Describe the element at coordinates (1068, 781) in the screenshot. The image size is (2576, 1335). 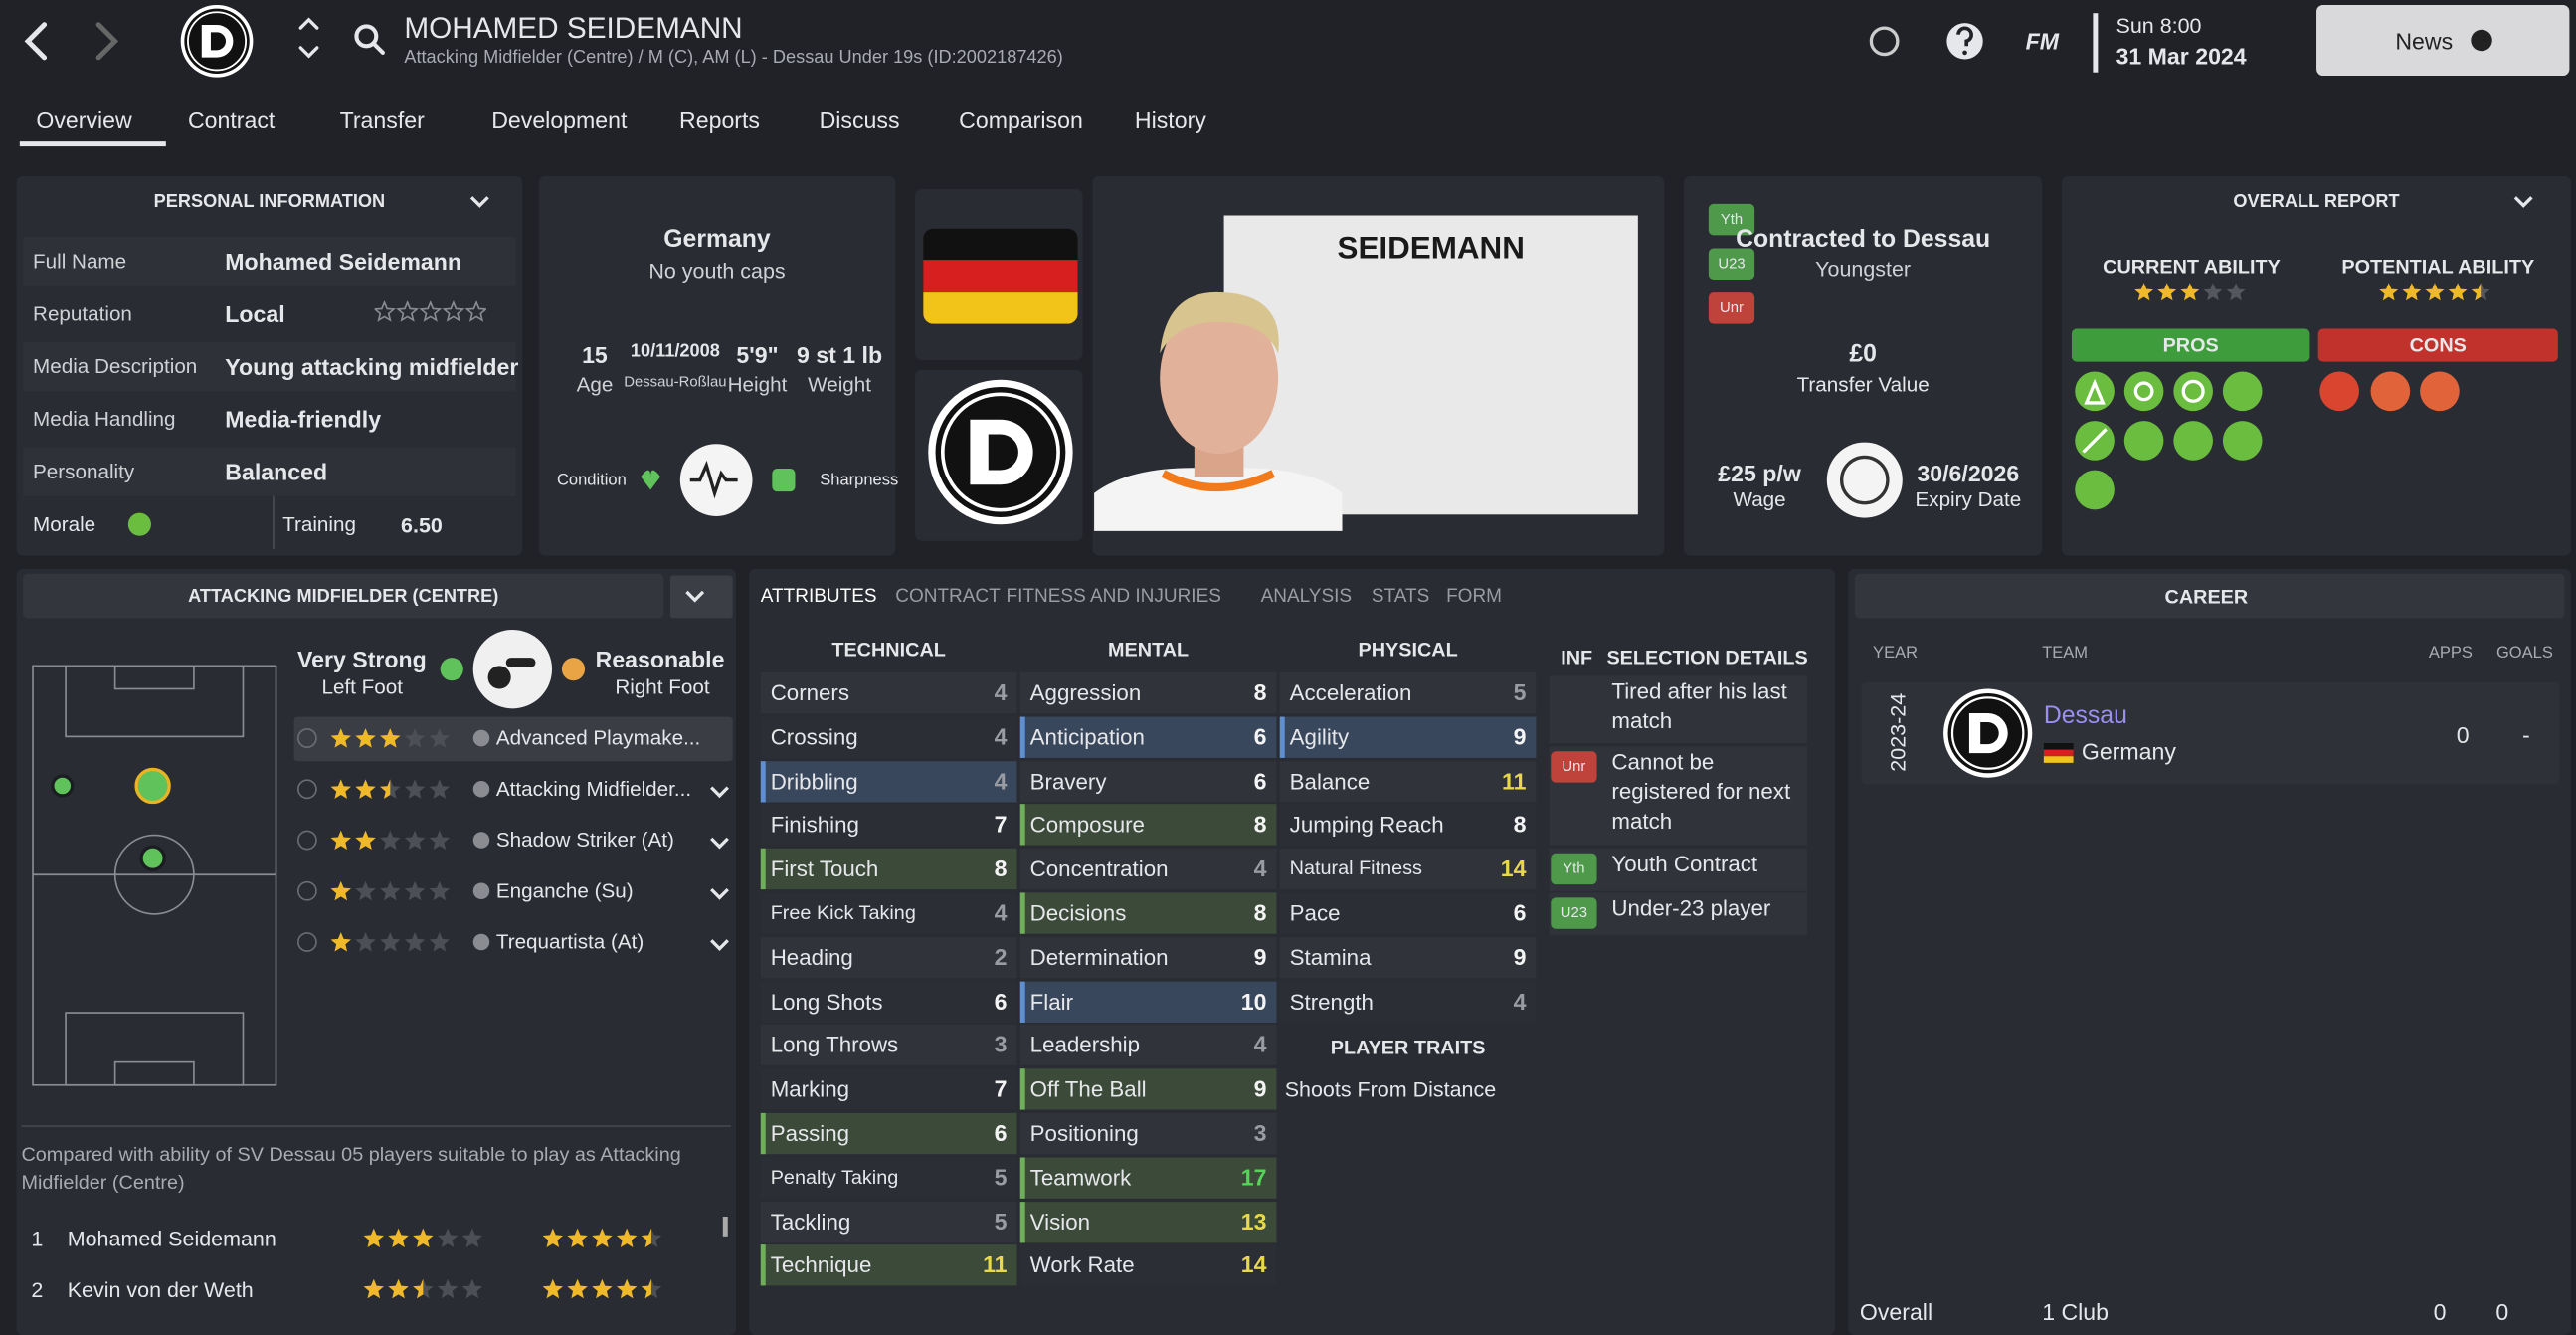
I see `attr-name: Bravery` at that location.